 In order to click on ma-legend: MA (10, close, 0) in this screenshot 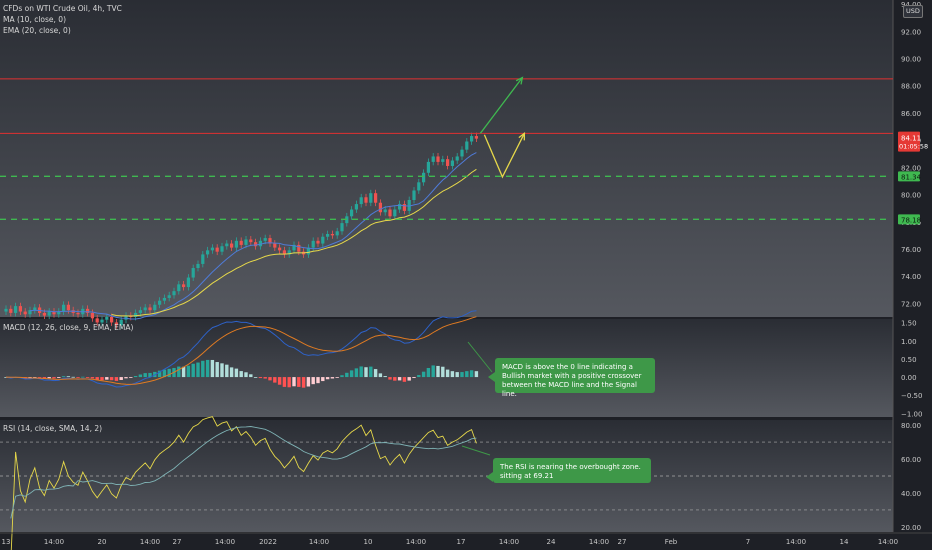, I will do `click(35, 19)`.